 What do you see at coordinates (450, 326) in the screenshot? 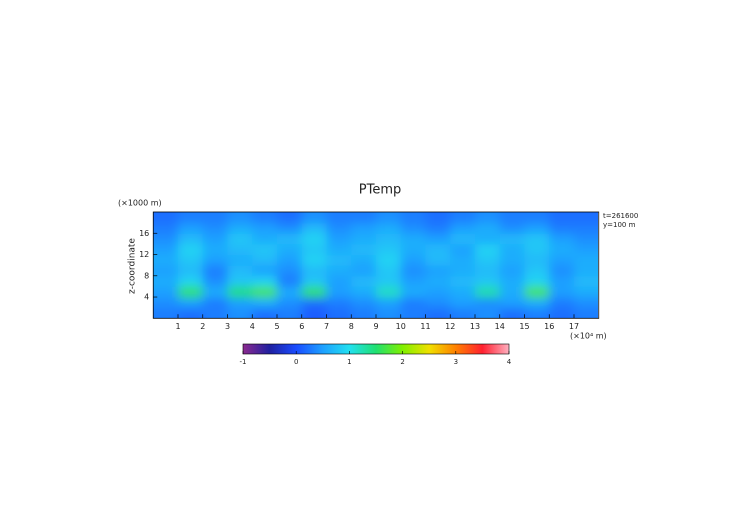
I see `x-tick-label: 12` at bounding box center [450, 326].